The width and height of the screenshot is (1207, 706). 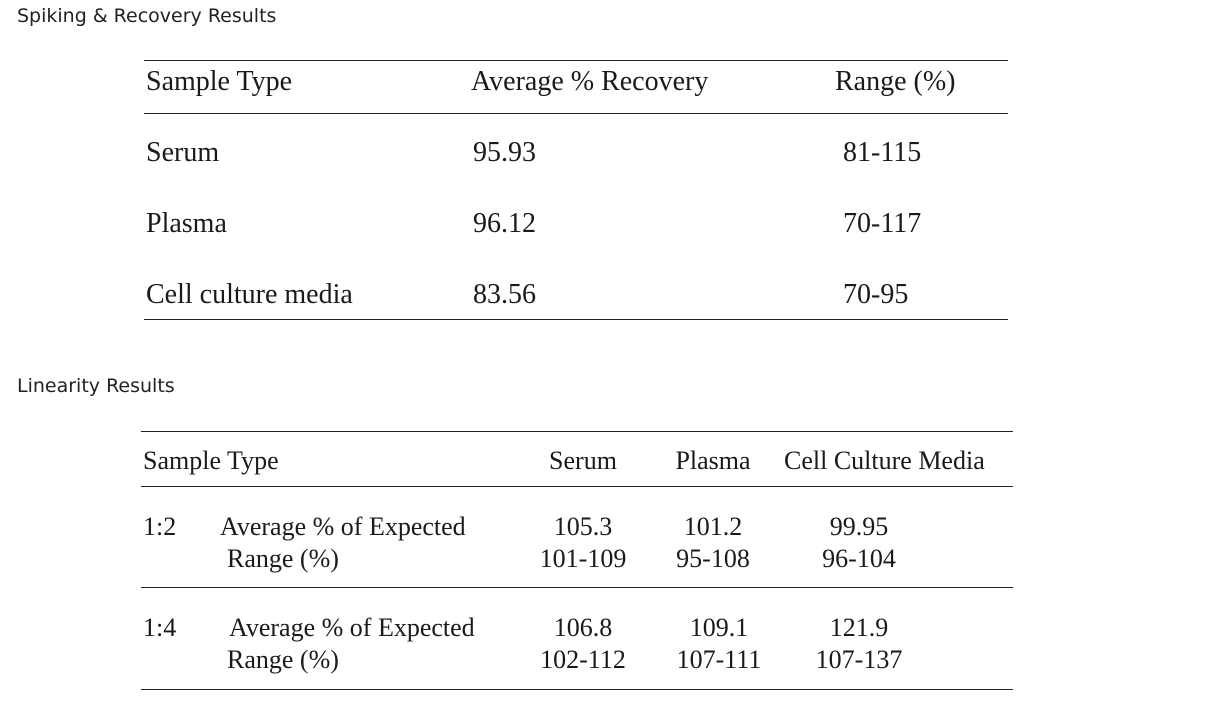 What do you see at coordinates (583, 627) in the screenshot?
I see `serum-average: 106.8` at bounding box center [583, 627].